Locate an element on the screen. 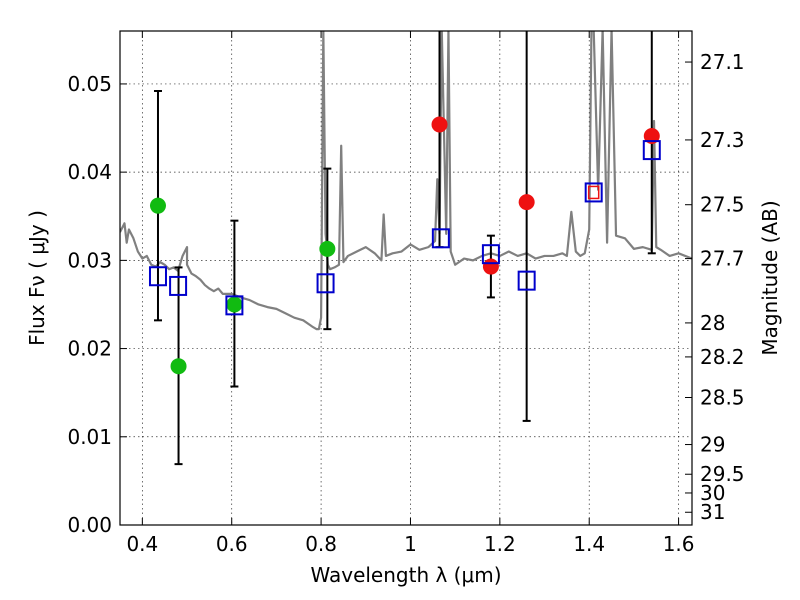 This screenshot has height=600, width=800. y-axis-ticks: 0.00 0.01 0.02 0.03 0.04 0.05 is located at coordinates (97, 304).